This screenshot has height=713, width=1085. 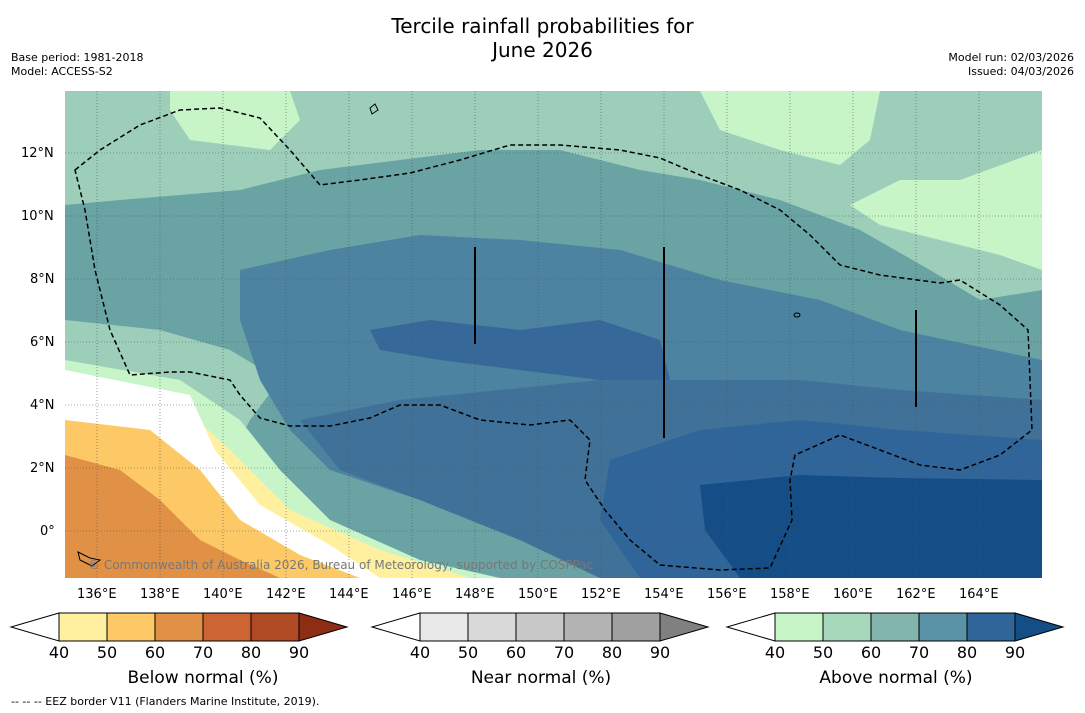 I want to click on lon-label-138e: 138°E, so click(x=160, y=594).